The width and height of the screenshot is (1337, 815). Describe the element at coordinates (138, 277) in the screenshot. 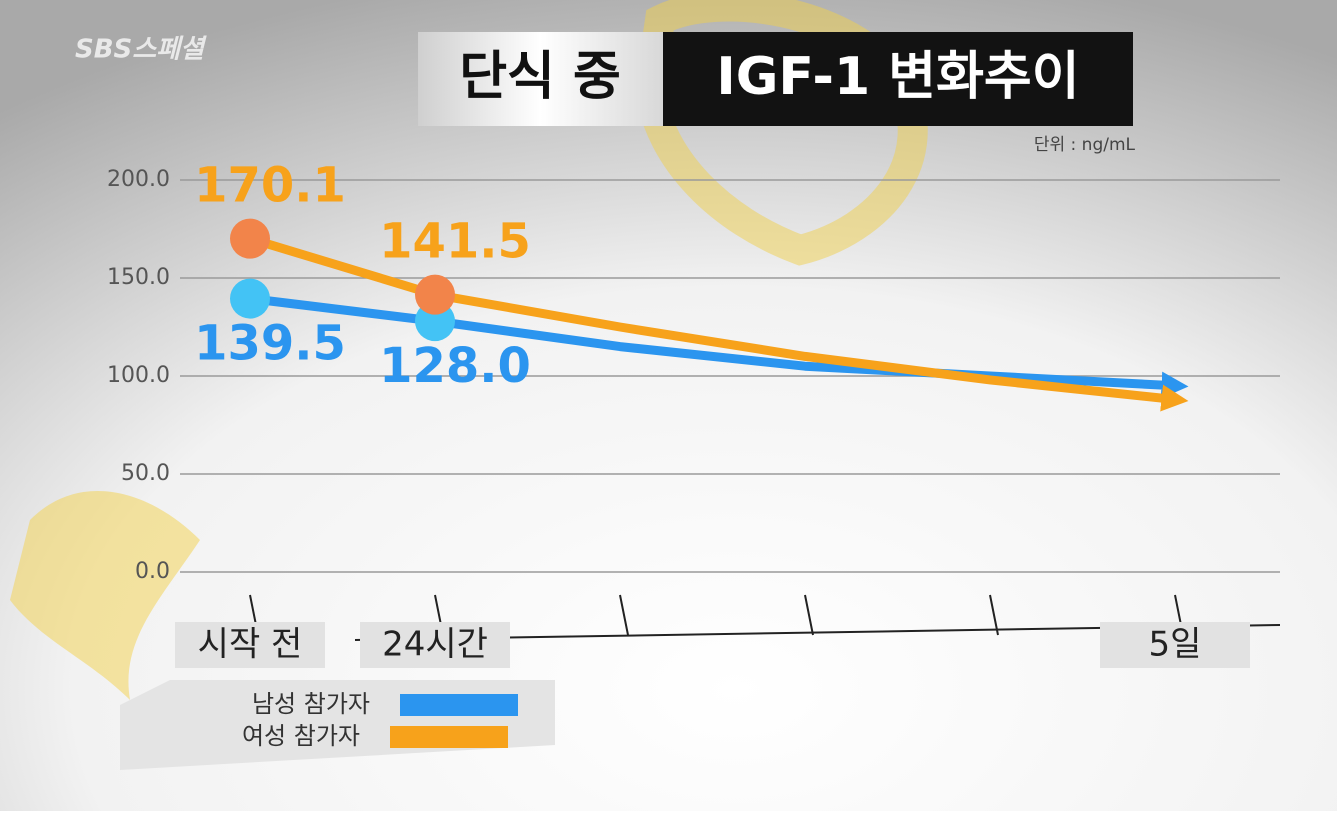

I see `y-tick-label: 150.0` at that location.